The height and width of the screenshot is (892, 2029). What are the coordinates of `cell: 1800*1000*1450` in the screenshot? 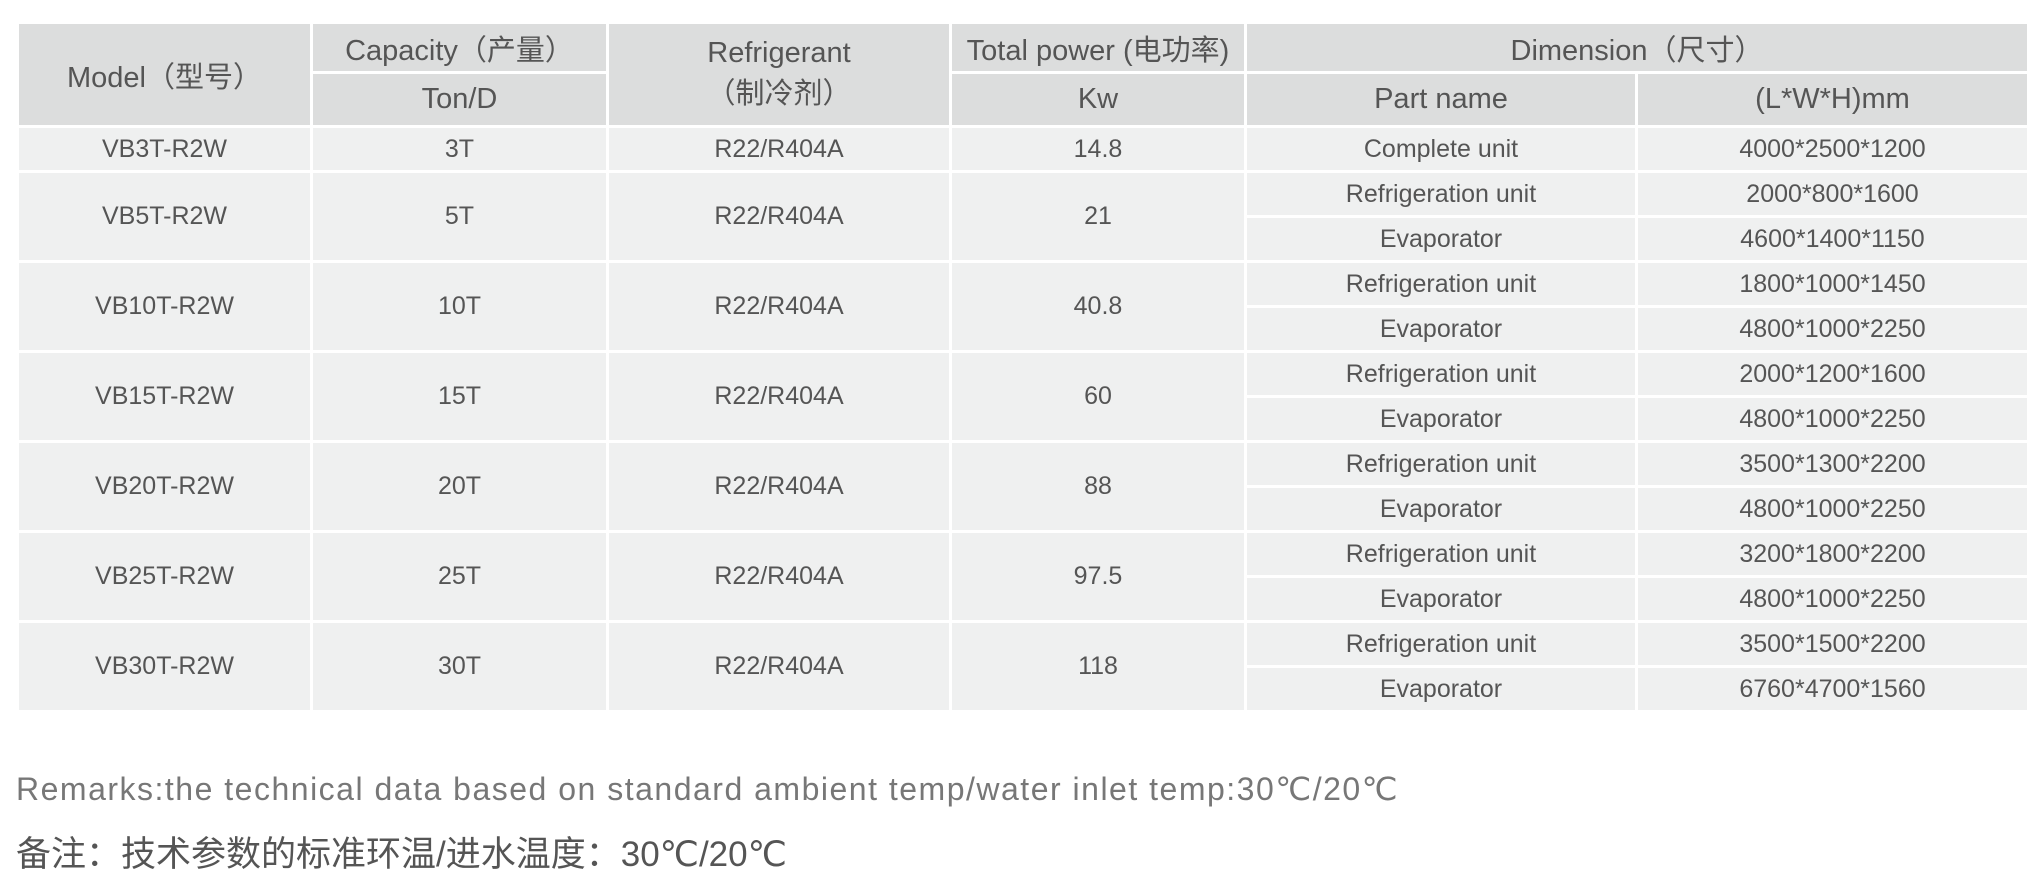 It's located at (1832, 284).